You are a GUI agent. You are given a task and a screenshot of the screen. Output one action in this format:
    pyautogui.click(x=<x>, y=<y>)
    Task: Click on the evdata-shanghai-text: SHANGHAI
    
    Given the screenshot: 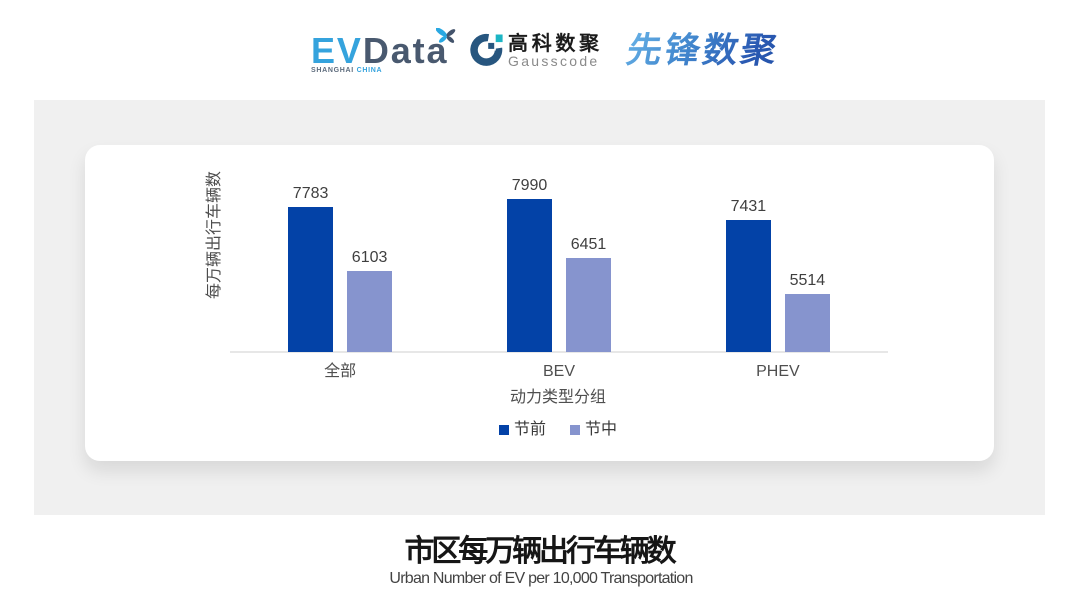 What is the action you would take?
    pyautogui.click(x=332, y=70)
    